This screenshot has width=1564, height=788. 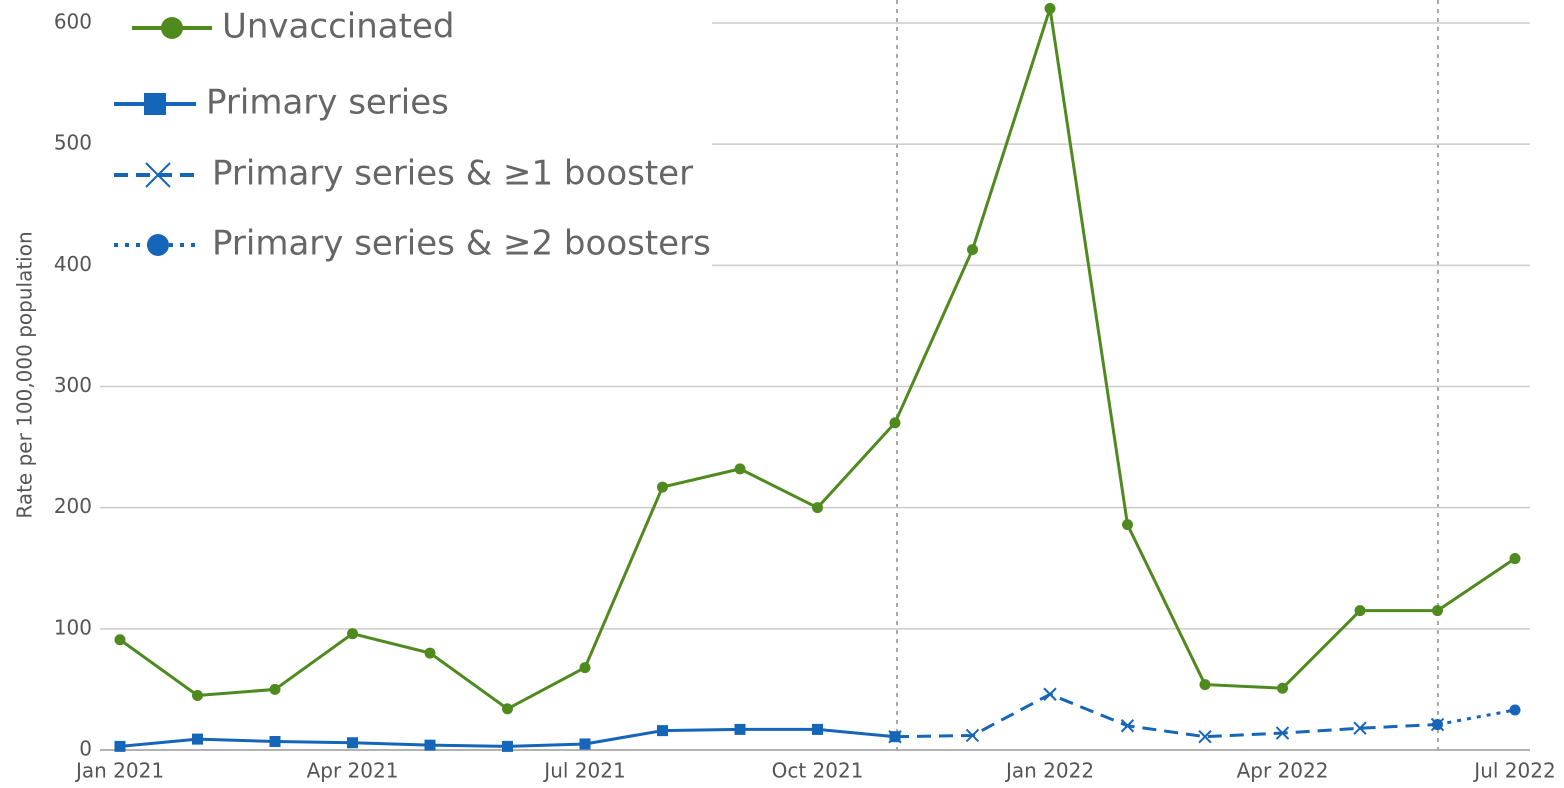 What do you see at coordinates (327, 103) in the screenshot?
I see `legend-label: Primary series` at bounding box center [327, 103].